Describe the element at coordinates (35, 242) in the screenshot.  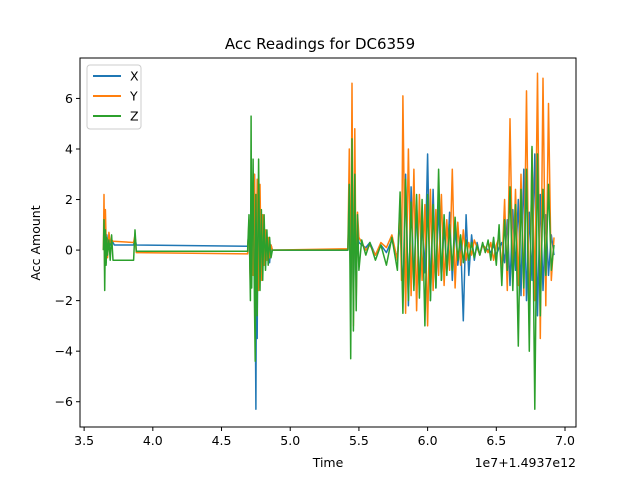
I see `y-axis-label: Acc Amount` at that location.